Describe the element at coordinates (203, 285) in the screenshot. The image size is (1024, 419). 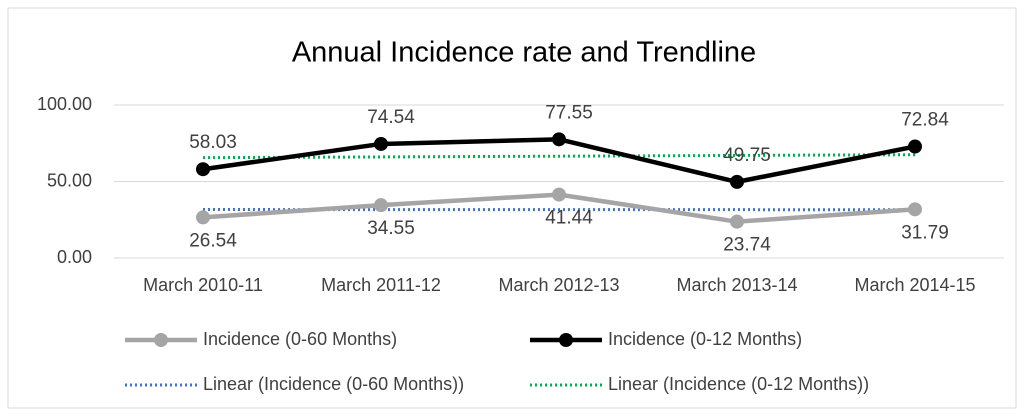
I see `x-tick-label: March 2010-11` at that location.